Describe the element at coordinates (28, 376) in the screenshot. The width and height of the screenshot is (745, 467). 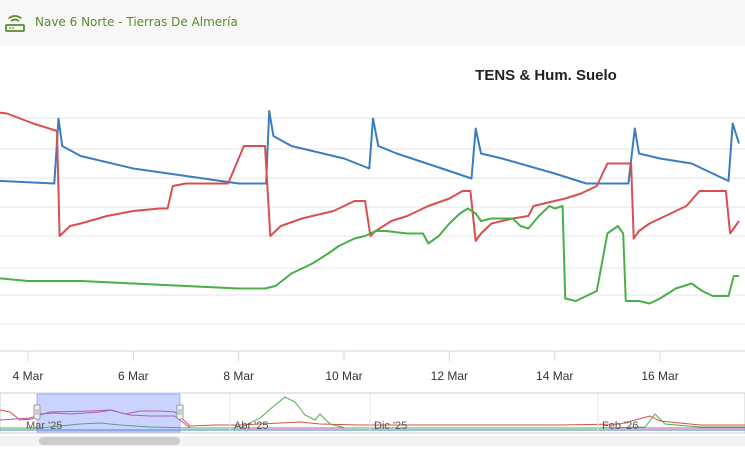
I see `x-tick-label: 4 Mar` at that location.